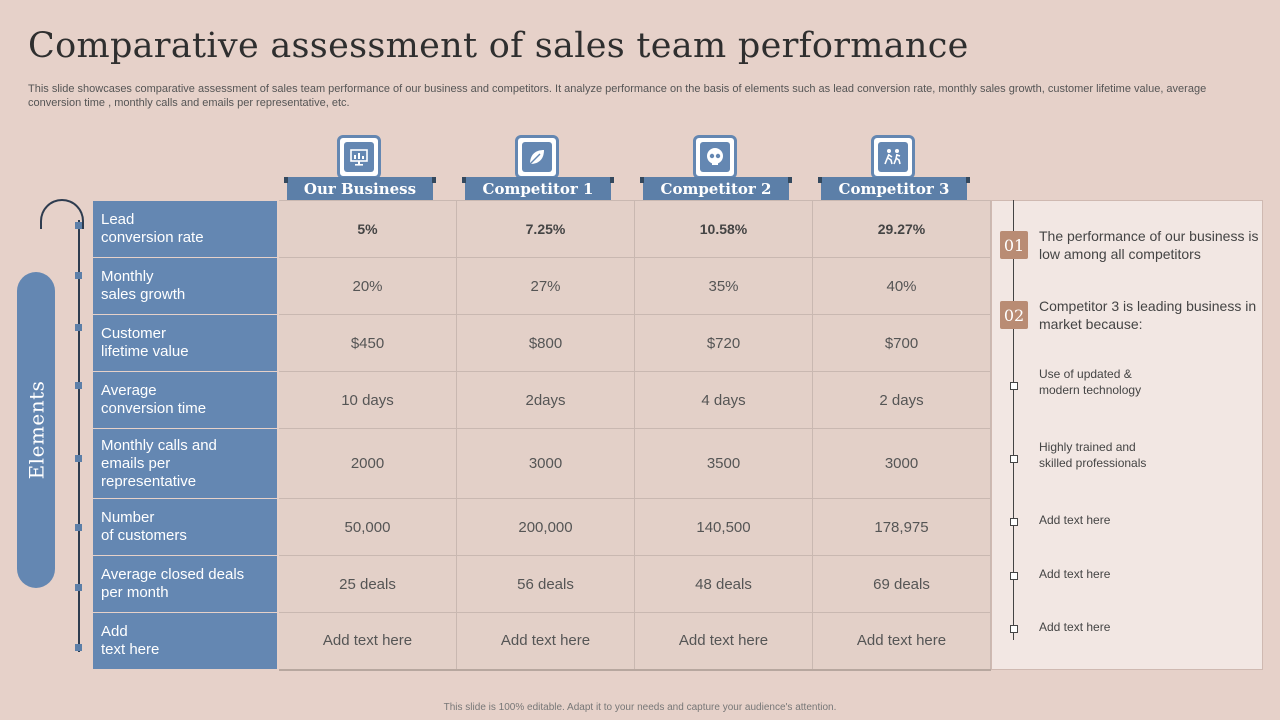  I want to click on leaf-icon, so click(537, 157).